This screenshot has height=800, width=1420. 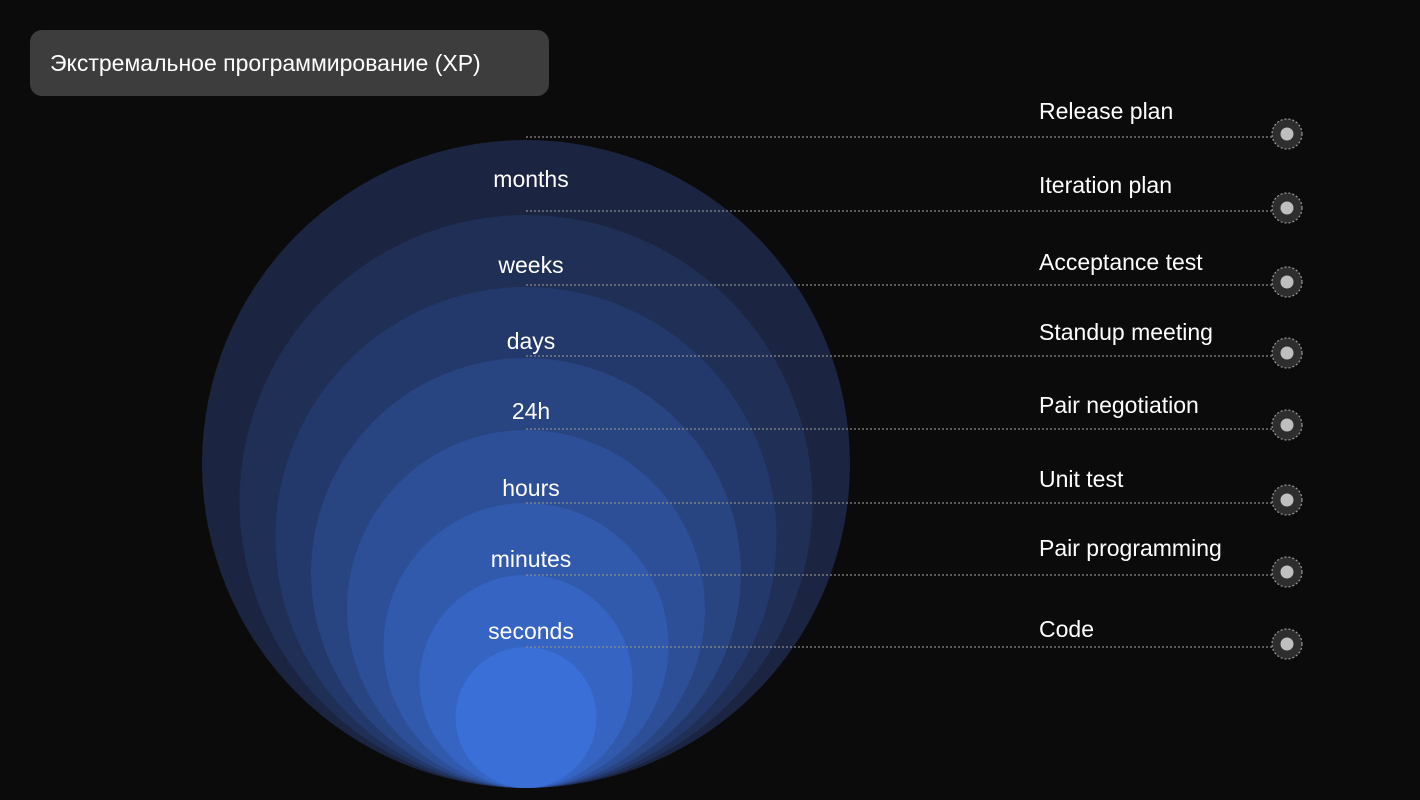 What do you see at coordinates (1126, 332) in the screenshot?
I see `step-label: Standup meeting` at bounding box center [1126, 332].